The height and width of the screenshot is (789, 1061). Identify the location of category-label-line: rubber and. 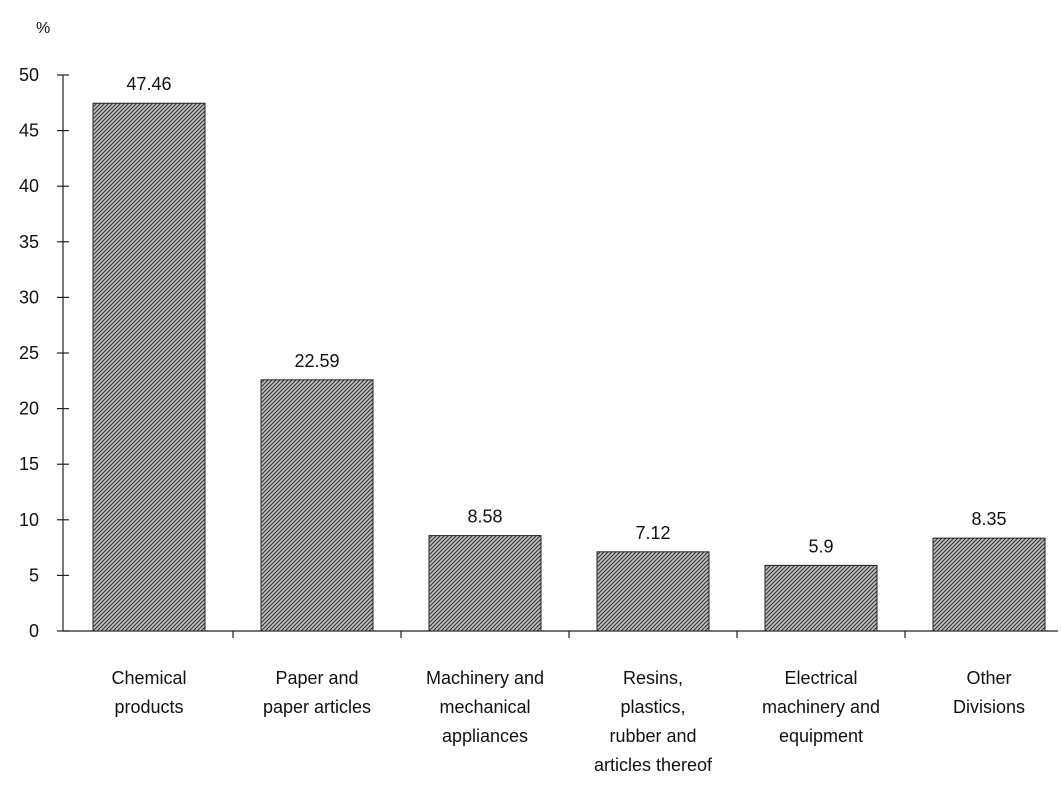
(652, 736).